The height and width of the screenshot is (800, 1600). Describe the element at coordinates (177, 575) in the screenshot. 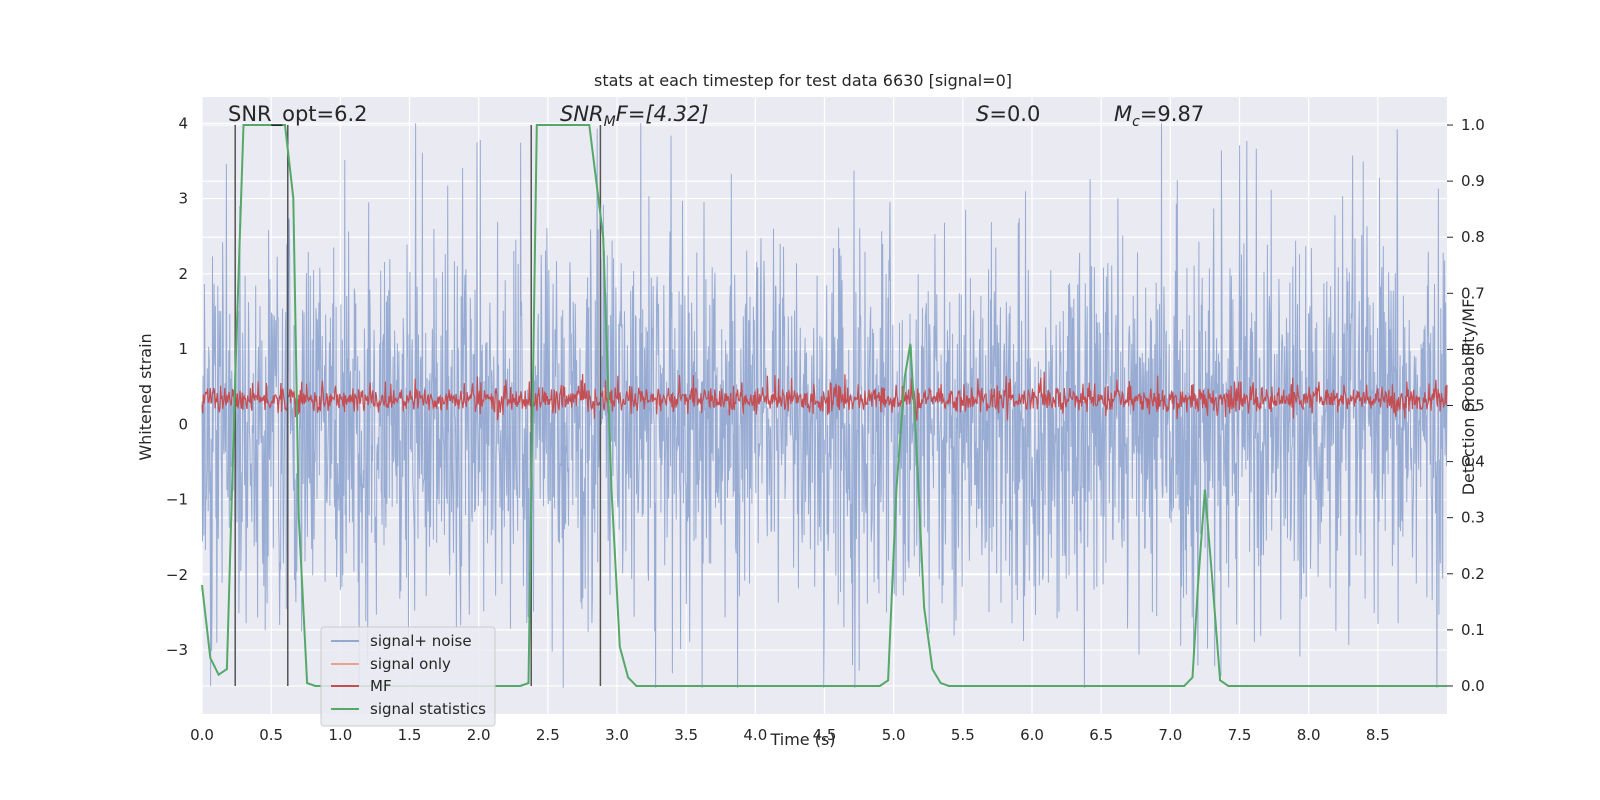

I see `y-left-tick-label: −2` at that location.